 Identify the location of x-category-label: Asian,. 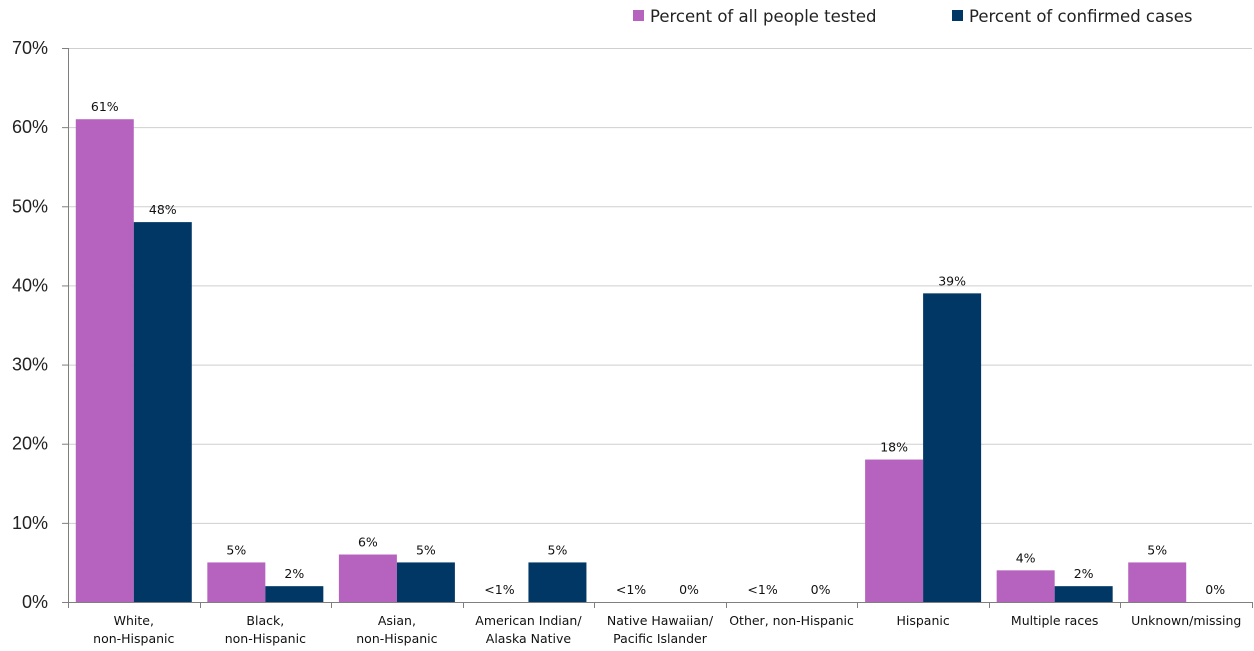
(397, 620).